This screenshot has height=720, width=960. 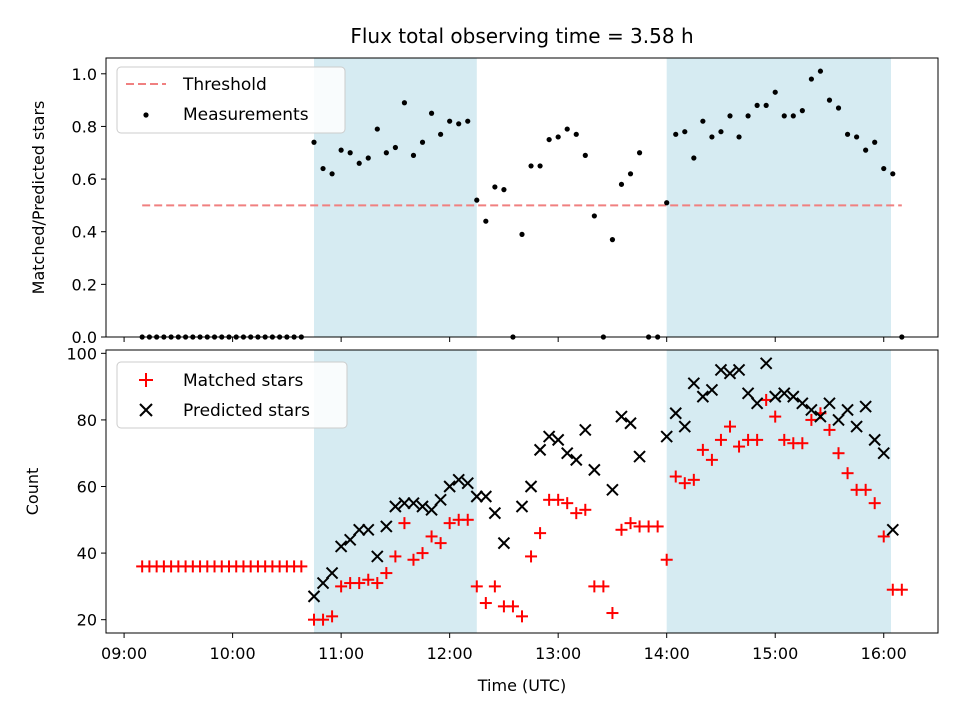 What do you see at coordinates (504, 648) in the screenshot?
I see `bottom-x-ticks: 09:00 10:00 11:00 12:00 13:00 14:00 15:00 16:00` at bounding box center [504, 648].